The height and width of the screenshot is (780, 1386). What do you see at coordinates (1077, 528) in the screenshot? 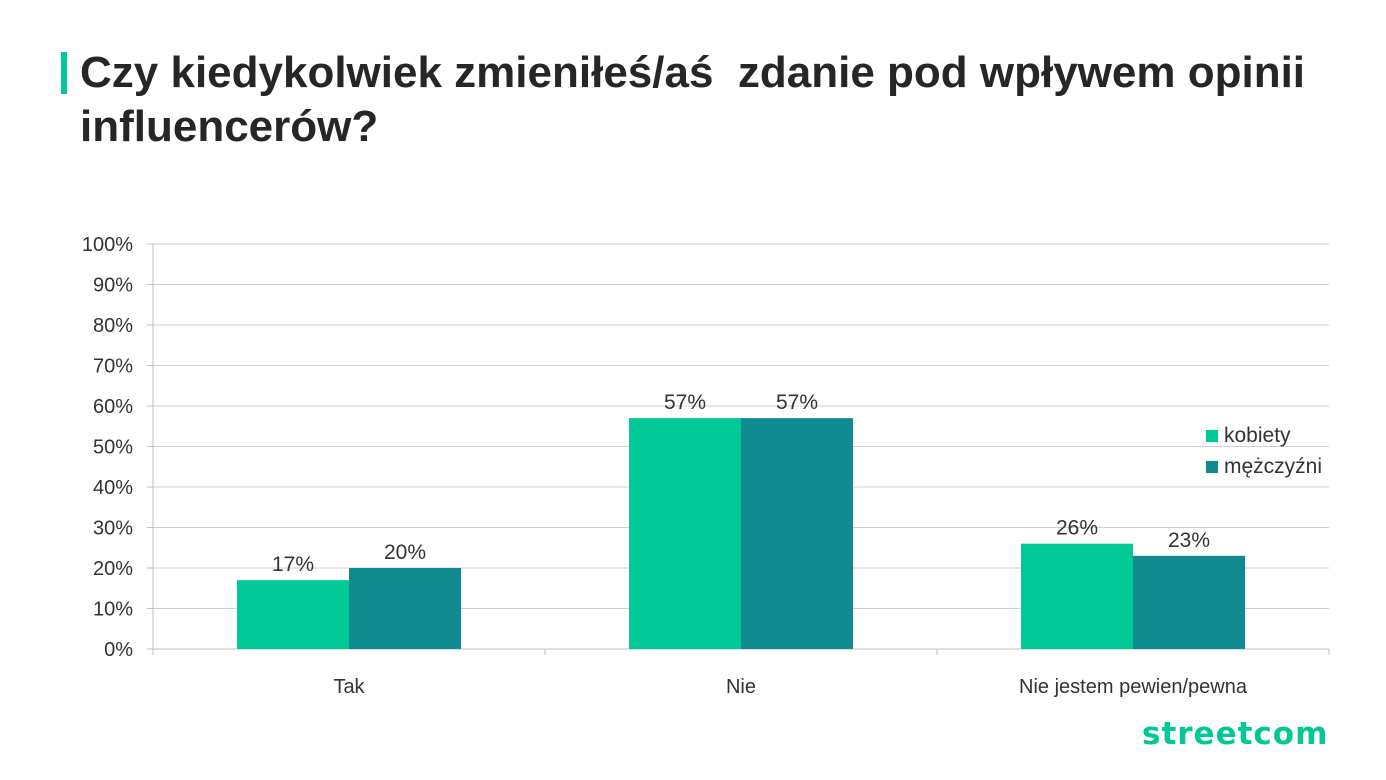
I see `data-label: 26%` at bounding box center [1077, 528].